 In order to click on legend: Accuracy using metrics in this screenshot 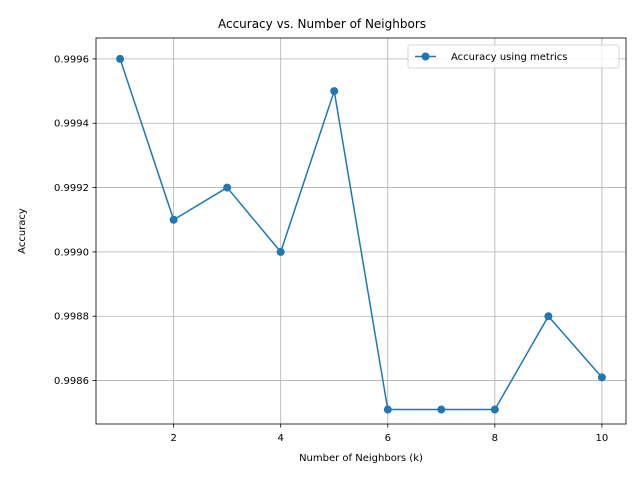, I will do `click(513, 56)`.